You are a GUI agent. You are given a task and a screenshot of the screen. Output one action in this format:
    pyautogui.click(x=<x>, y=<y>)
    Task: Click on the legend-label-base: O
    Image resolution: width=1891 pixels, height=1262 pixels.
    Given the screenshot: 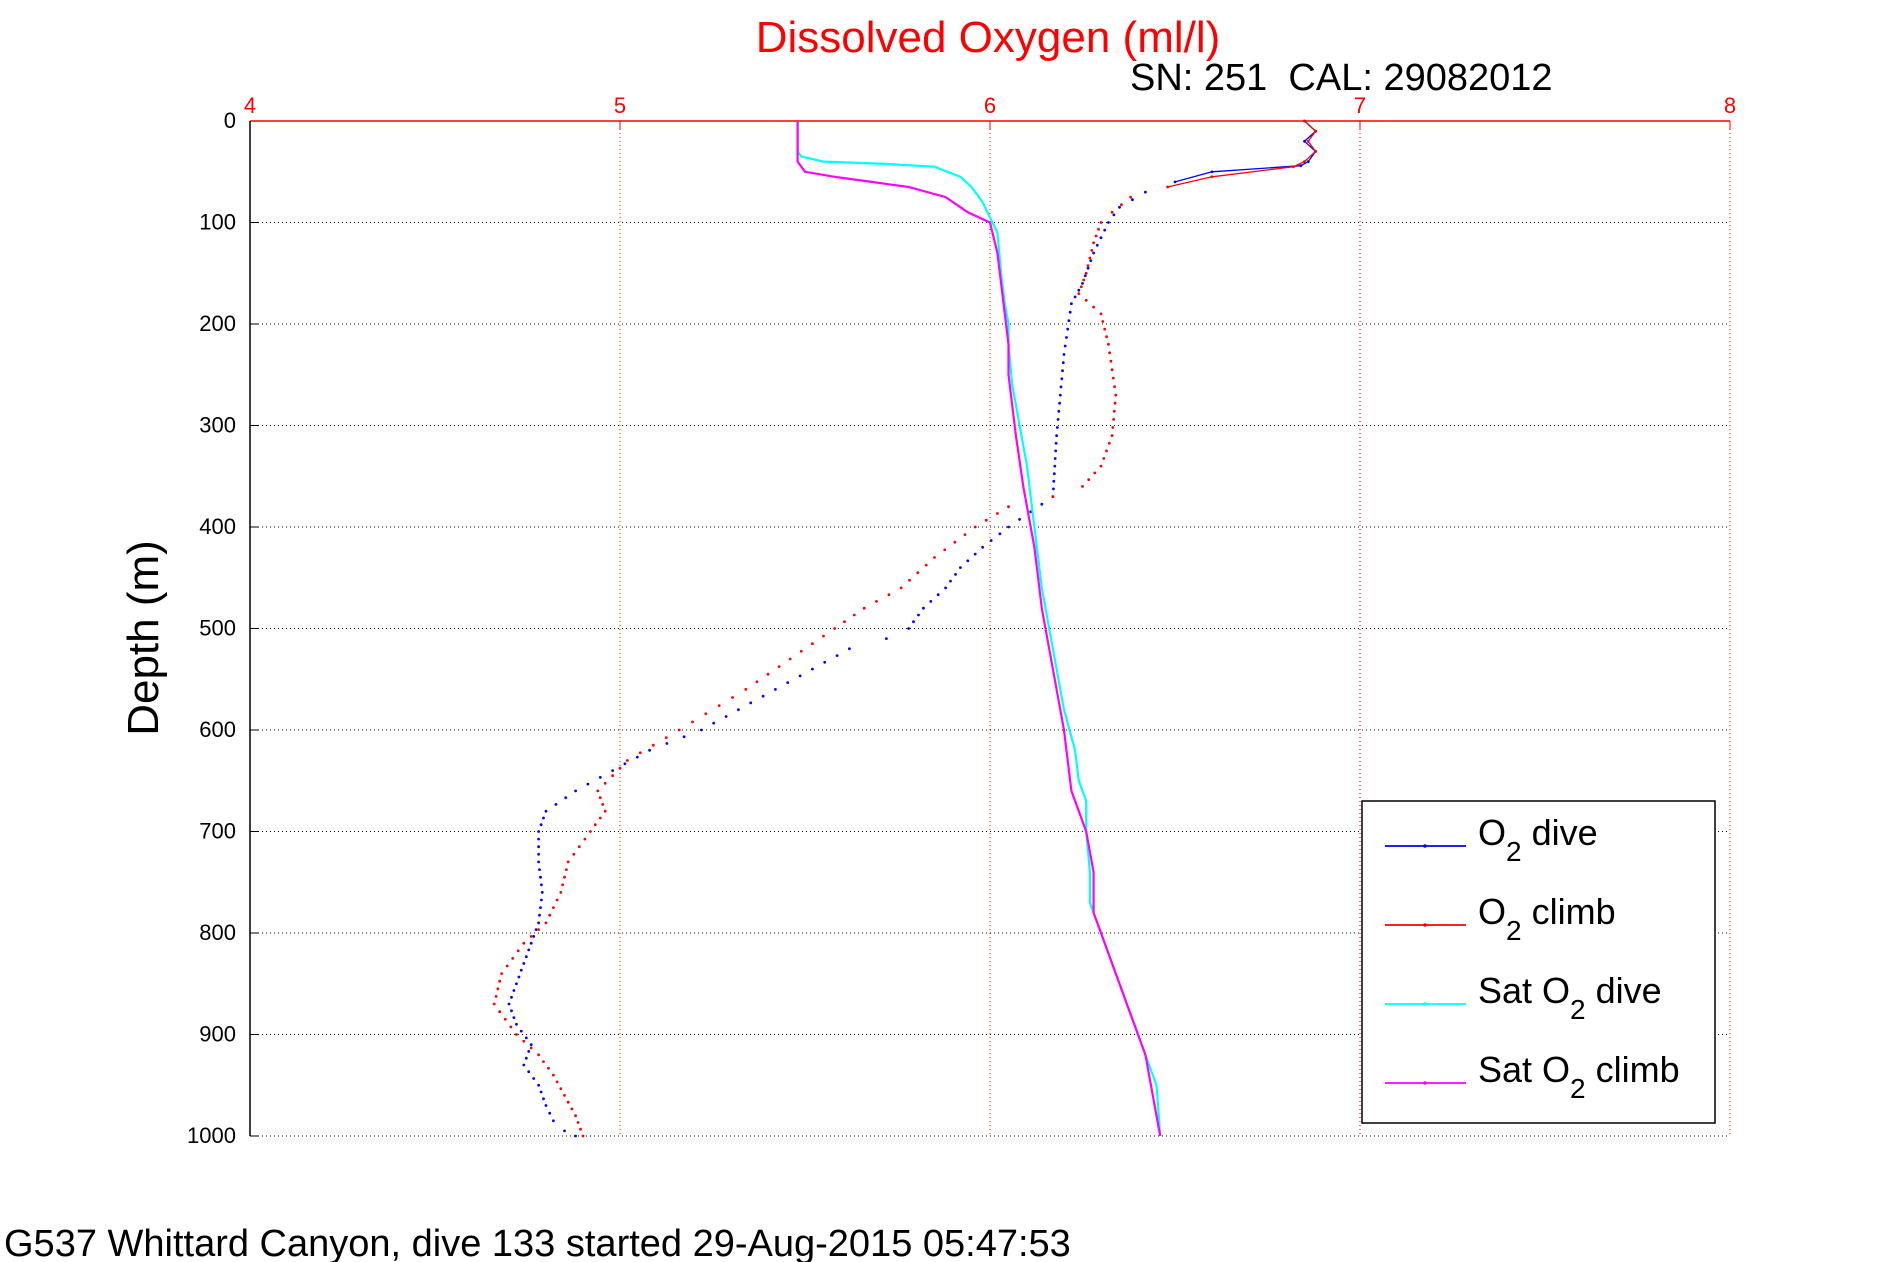 What is the action you would take?
    pyautogui.click(x=1492, y=832)
    